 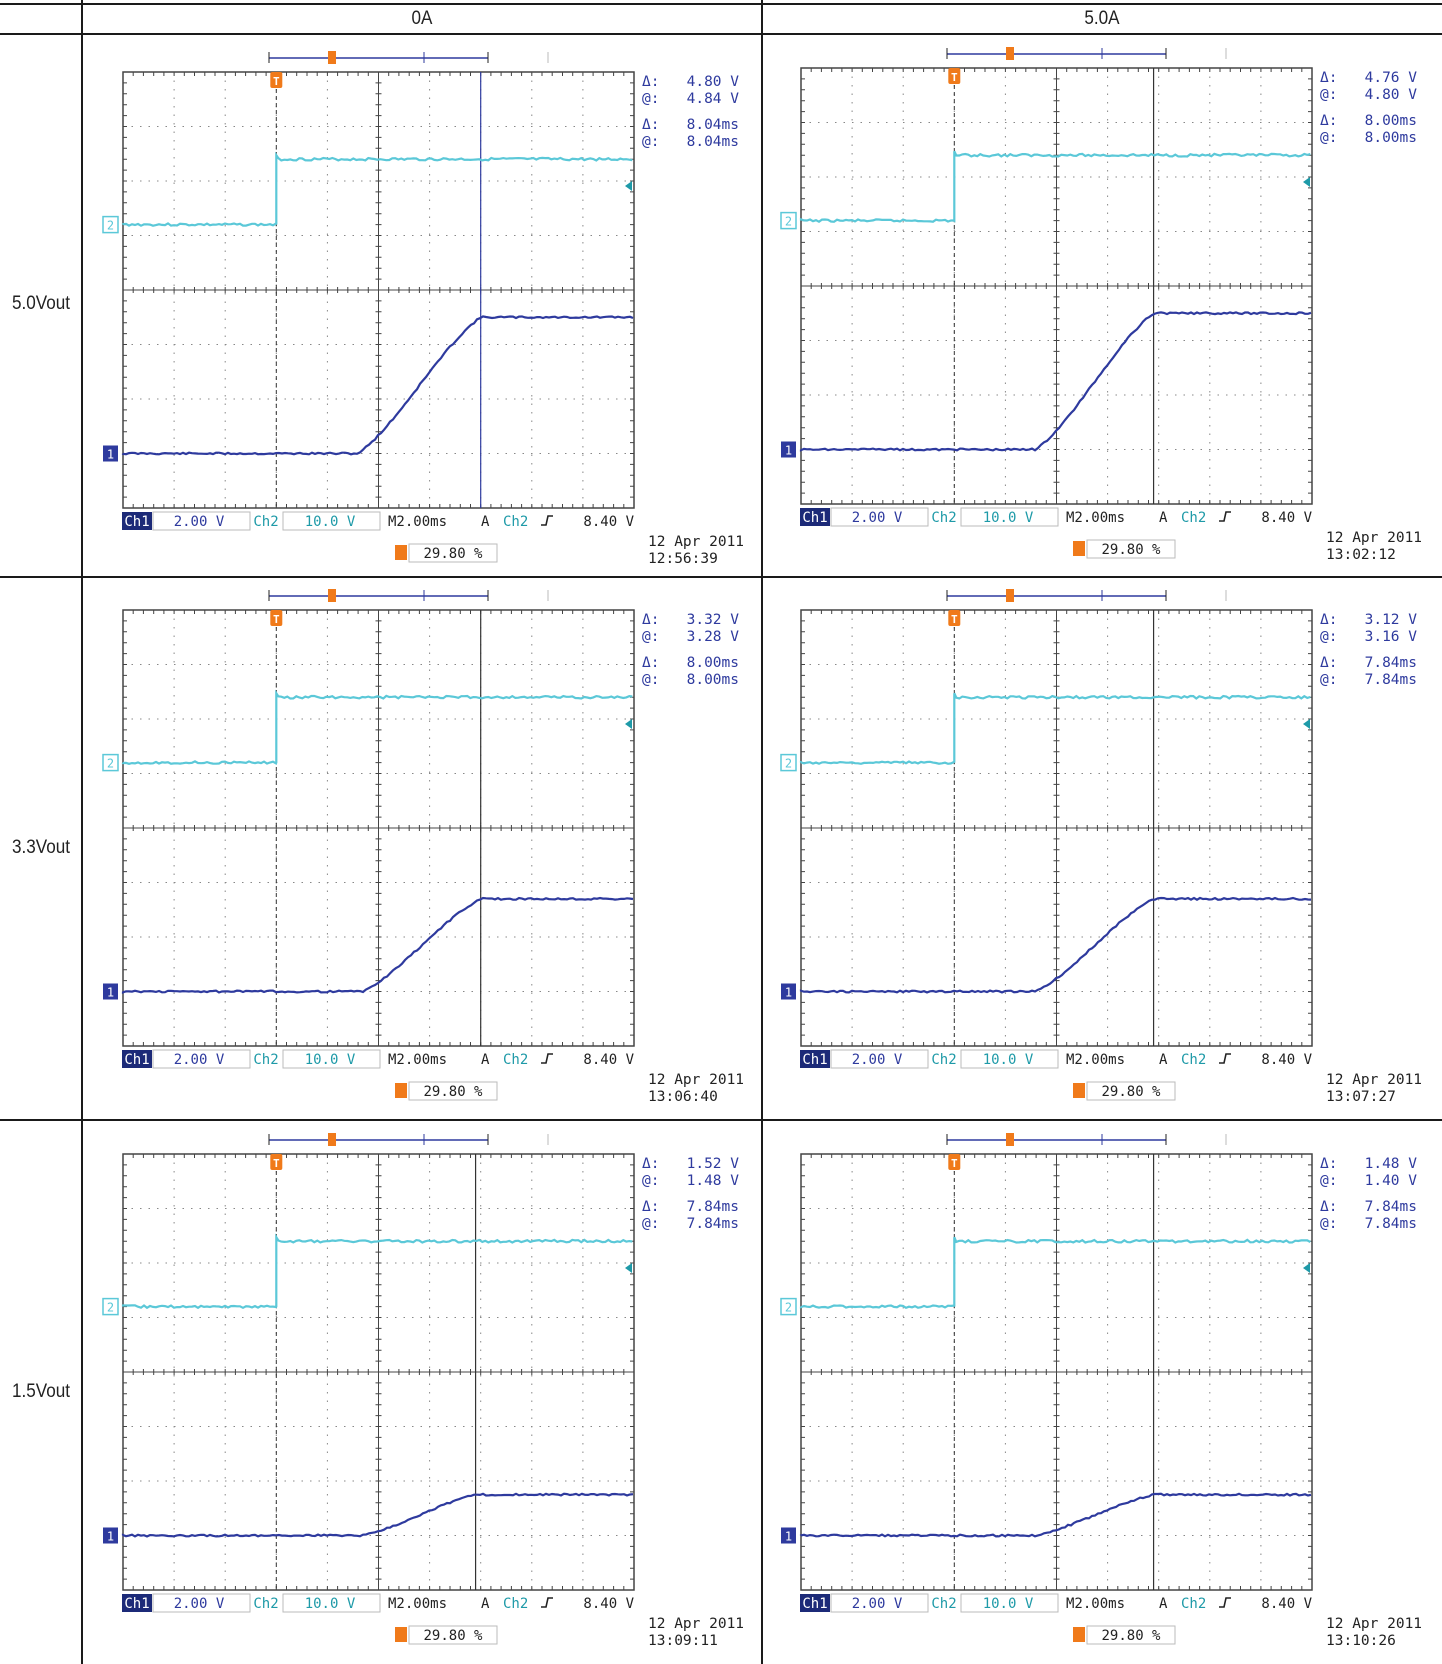 I want to click on ch1-ground-marker-label: 1, so click(x=788, y=1537).